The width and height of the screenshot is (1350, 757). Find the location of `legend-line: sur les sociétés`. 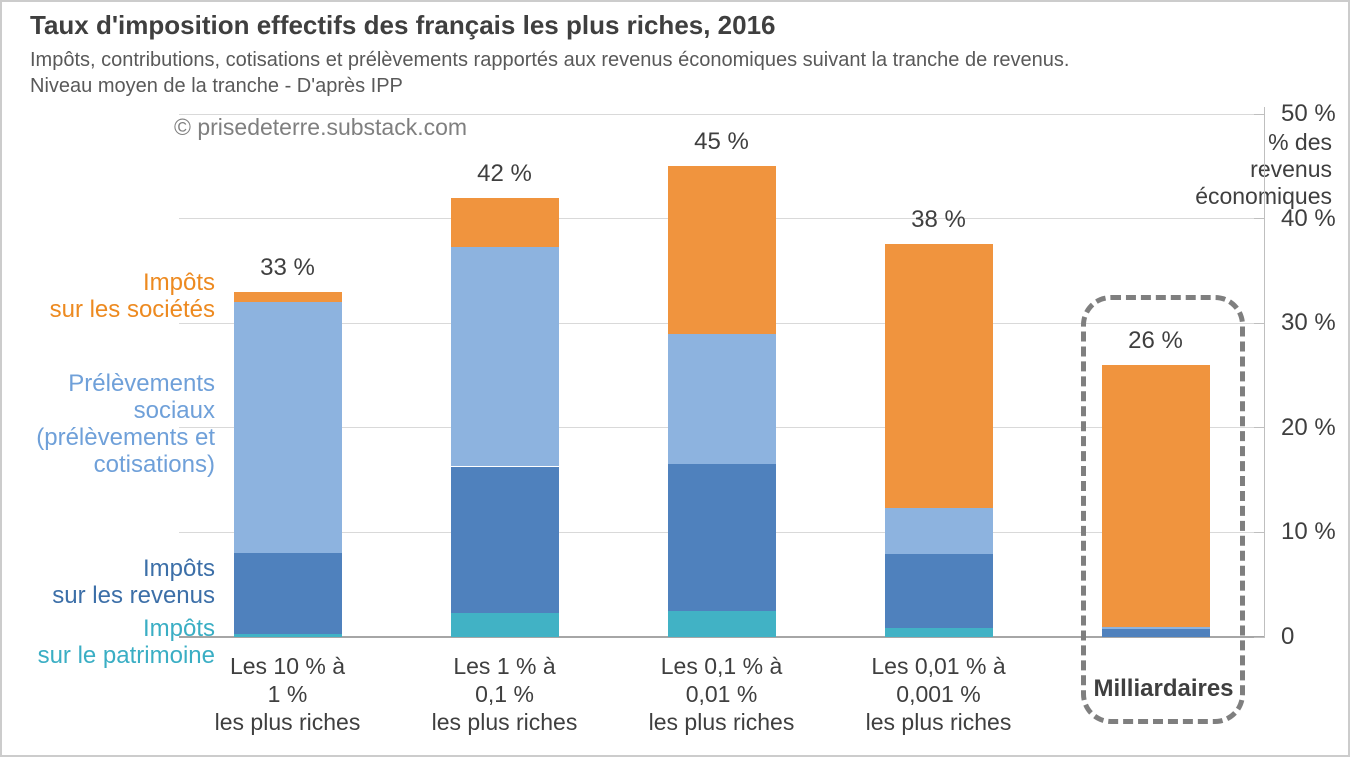

legend-line: sur les sociétés is located at coordinates (132, 309).